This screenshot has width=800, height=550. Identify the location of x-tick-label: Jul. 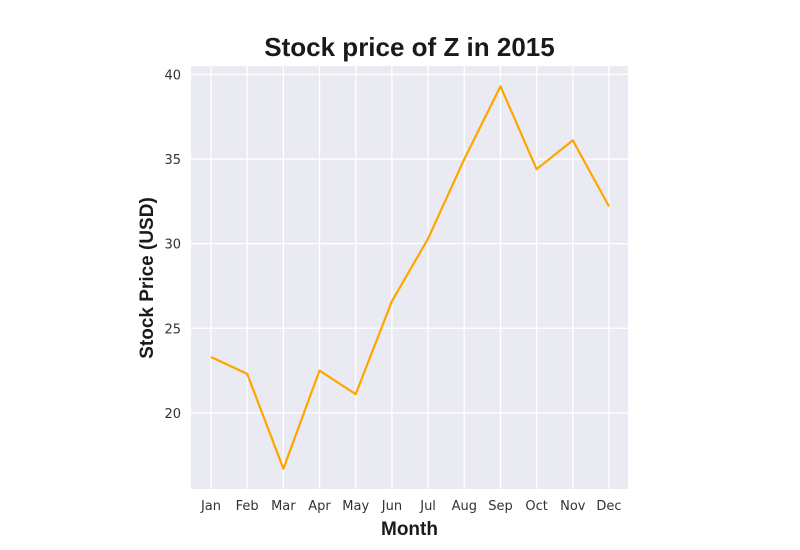
(427, 506).